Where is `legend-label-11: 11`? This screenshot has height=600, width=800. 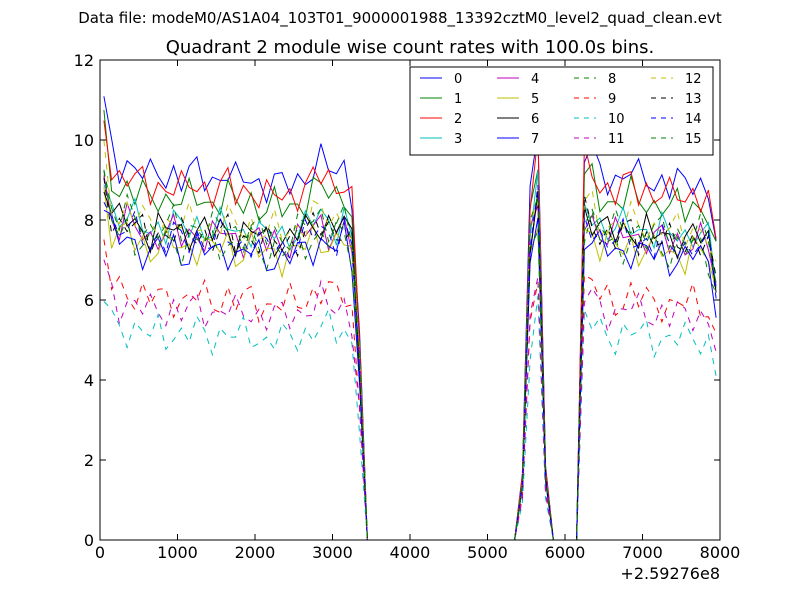
legend-label-11: 11 is located at coordinates (616, 139).